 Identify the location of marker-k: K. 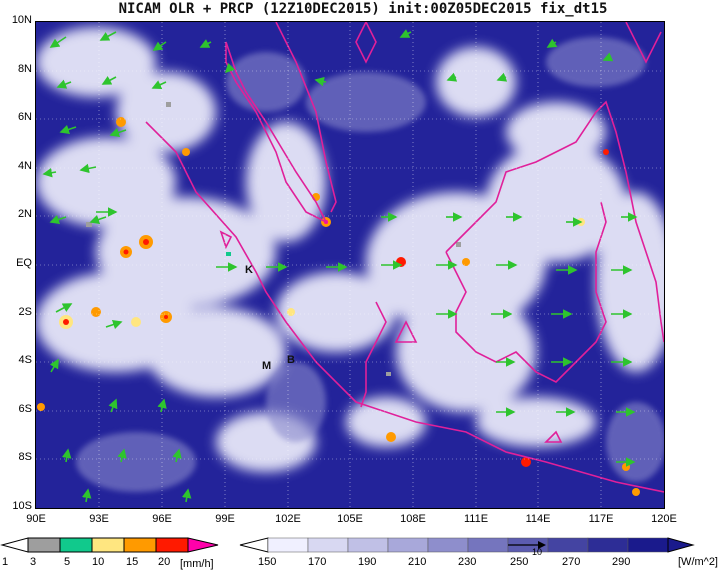
(249, 270).